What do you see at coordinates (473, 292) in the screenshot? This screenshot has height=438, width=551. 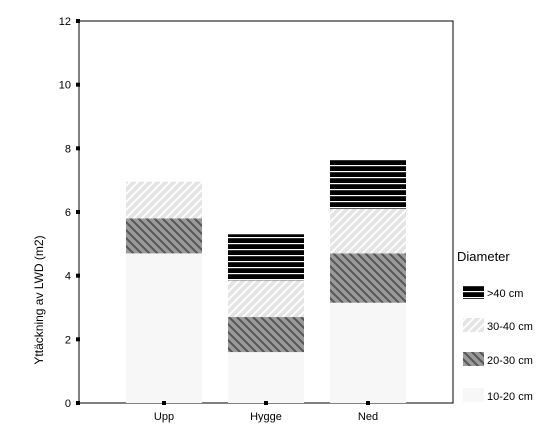 I see `legend-swatch-40-cm` at bounding box center [473, 292].